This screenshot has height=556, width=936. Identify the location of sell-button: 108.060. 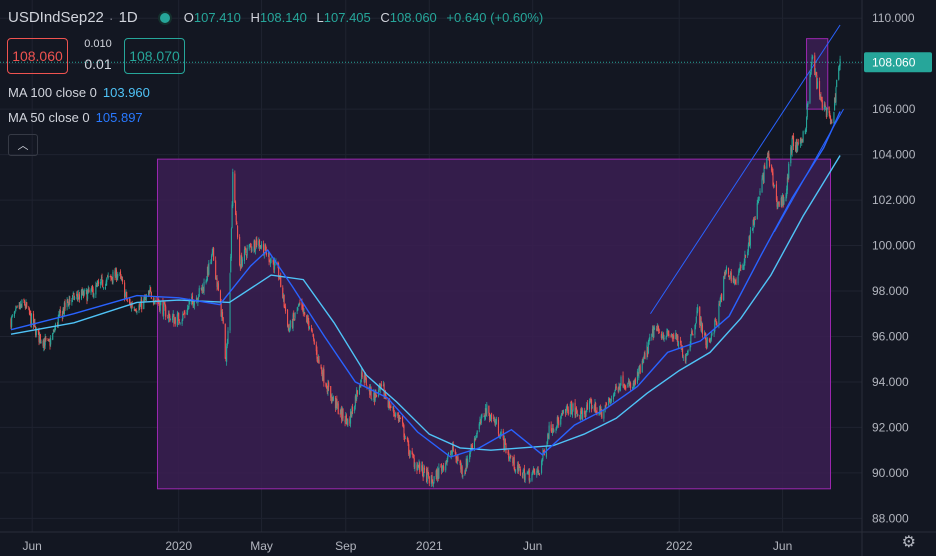
(37, 56).